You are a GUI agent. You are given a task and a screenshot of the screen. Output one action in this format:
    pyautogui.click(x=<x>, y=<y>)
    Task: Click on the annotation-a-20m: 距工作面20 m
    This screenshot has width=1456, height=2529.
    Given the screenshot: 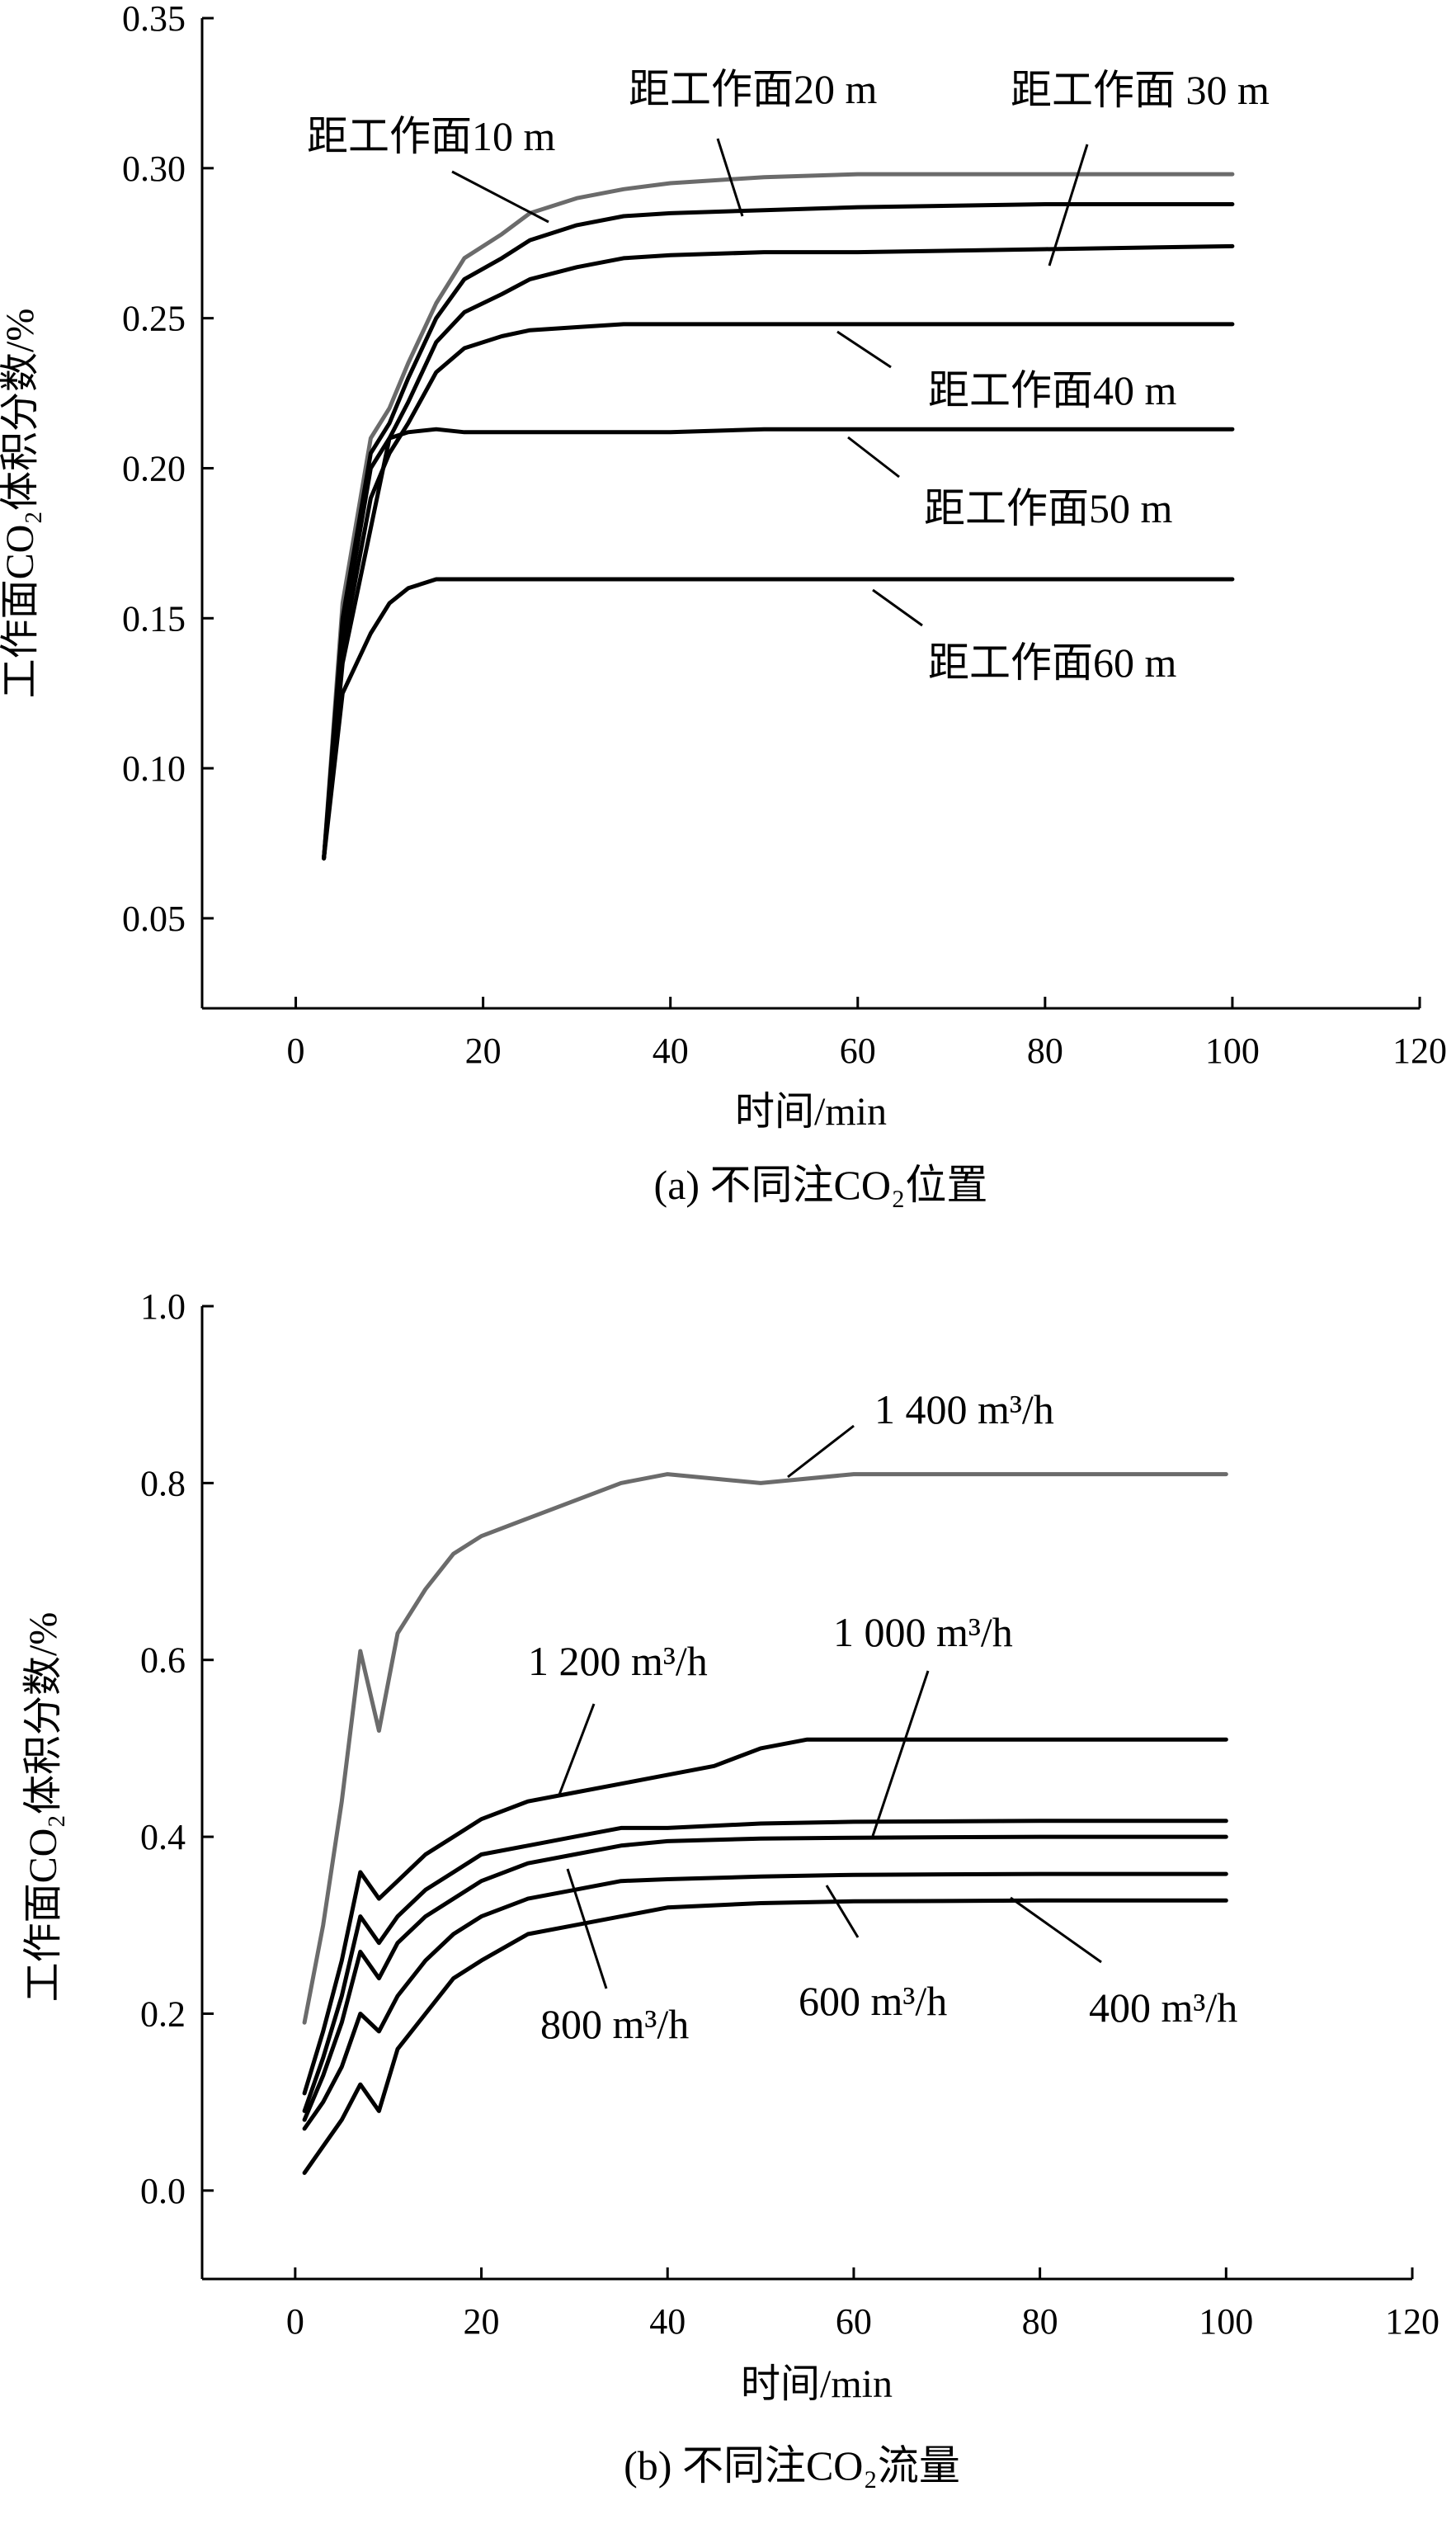 What is the action you would take?
    pyautogui.click(x=753, y=89)
    